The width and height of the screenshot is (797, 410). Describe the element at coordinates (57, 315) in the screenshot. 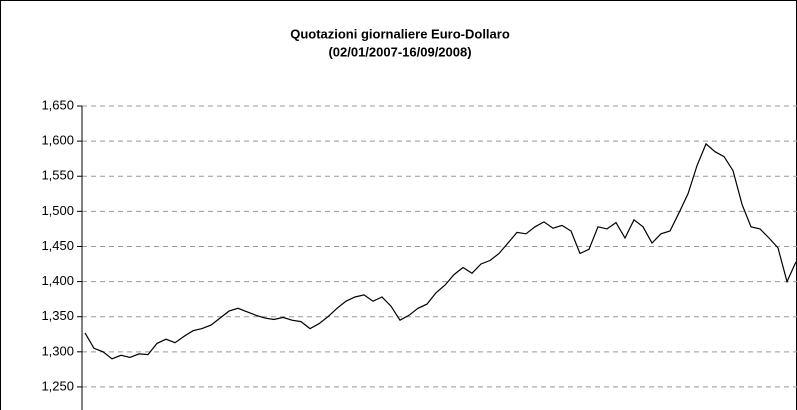

I see `y-tick-label: 1,350` at that location.